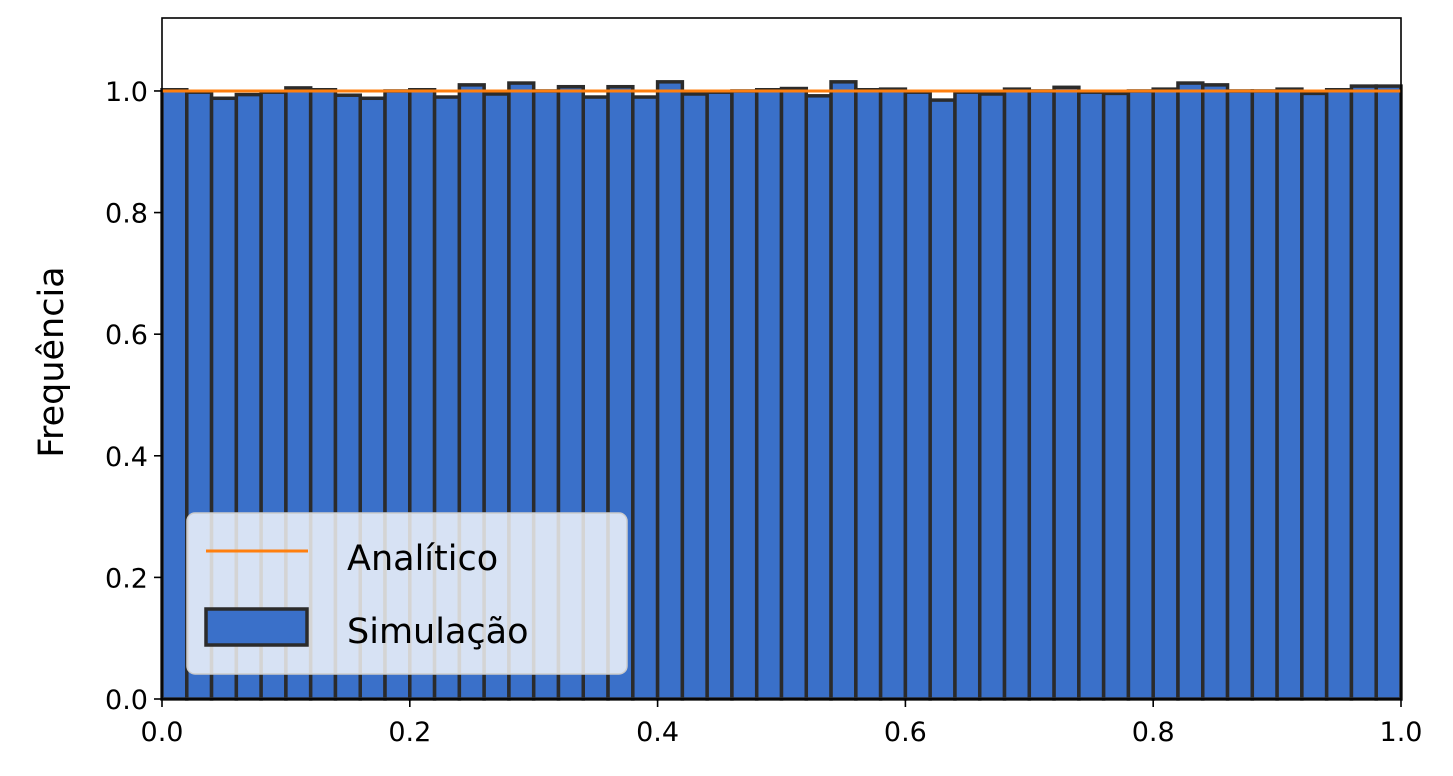 The height and width of the screenshot is (776, 1453). I want to click on y-tick-label: 0.6, so click(126, 335).